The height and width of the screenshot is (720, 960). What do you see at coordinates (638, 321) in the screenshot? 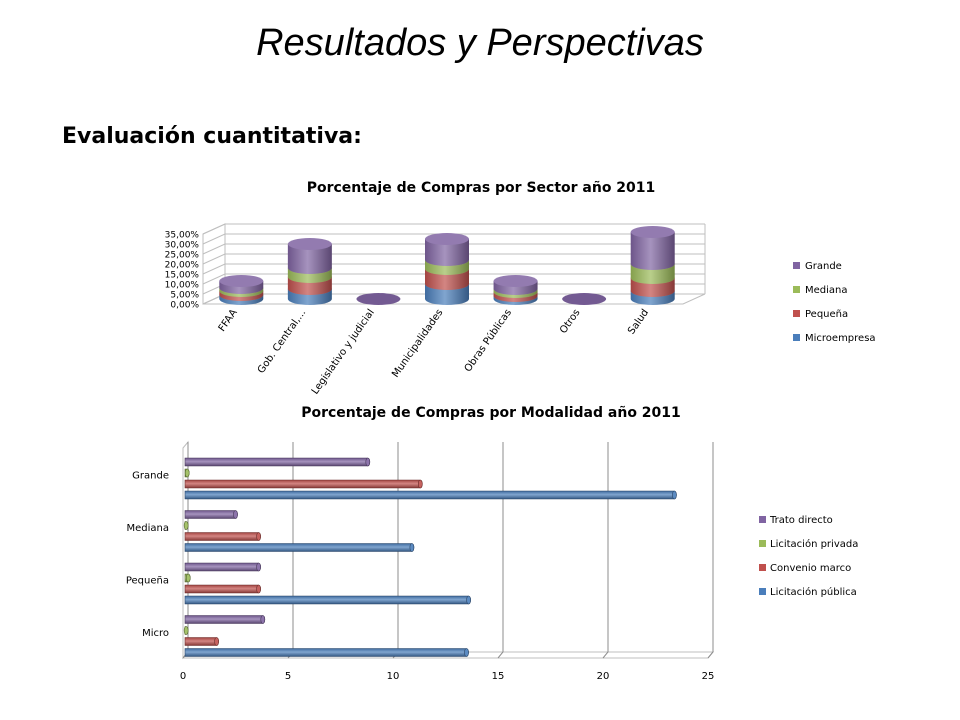
I see `chart-sector-x-tick: Salud` at bounding box center [638, 321].